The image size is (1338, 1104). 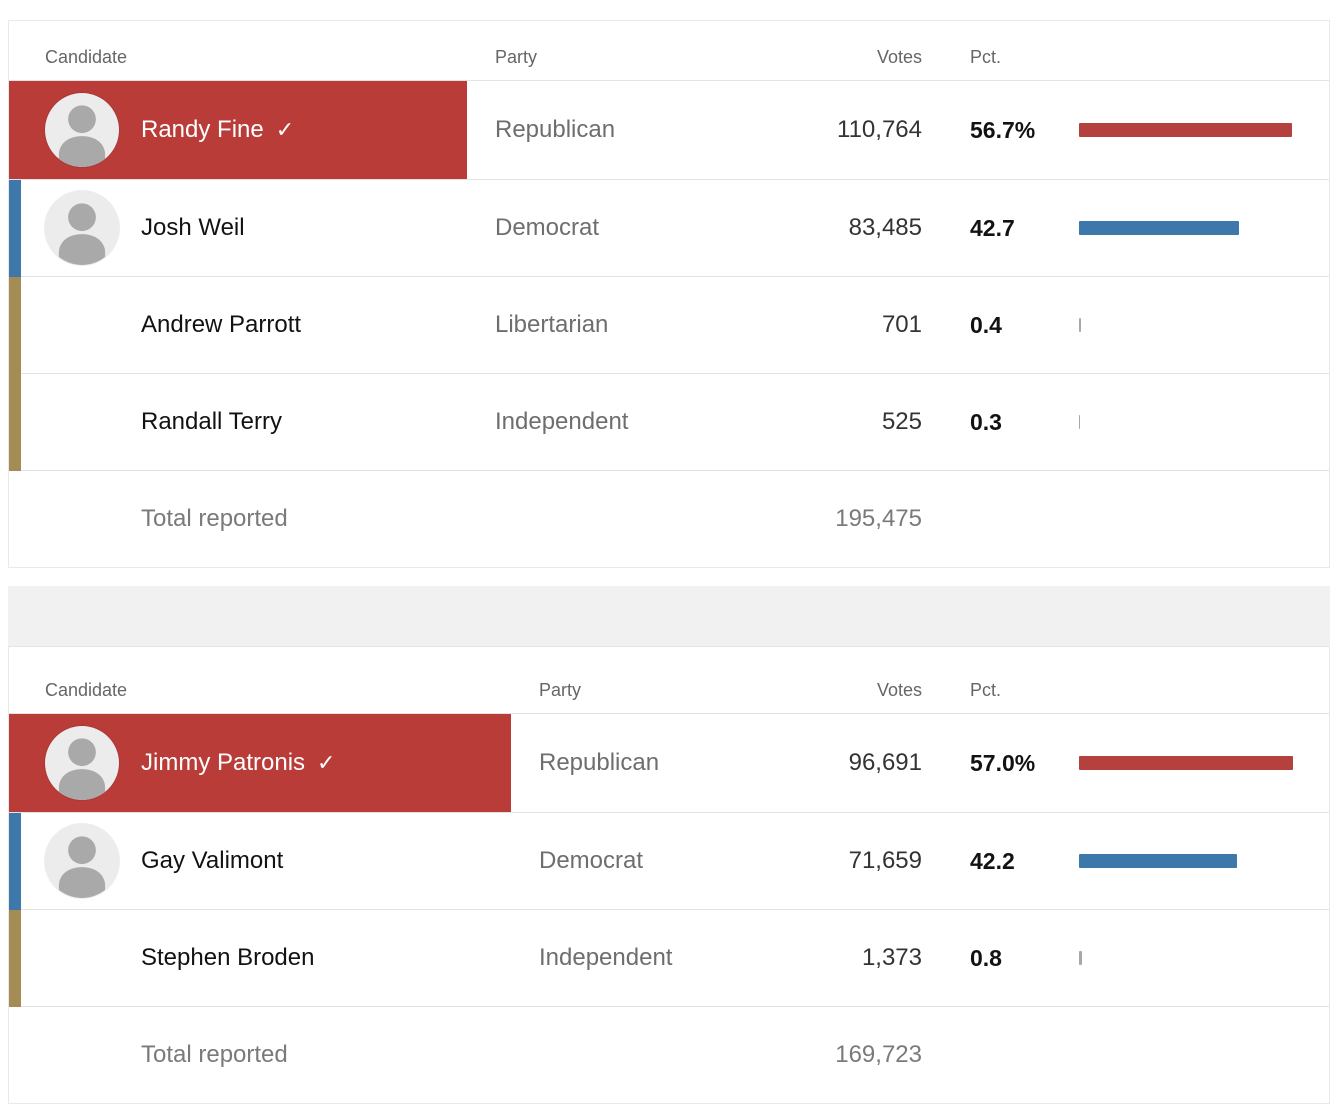 I want to click on candidate-cell: Jimmy Patronis ✓, so click(x=260, y=763).